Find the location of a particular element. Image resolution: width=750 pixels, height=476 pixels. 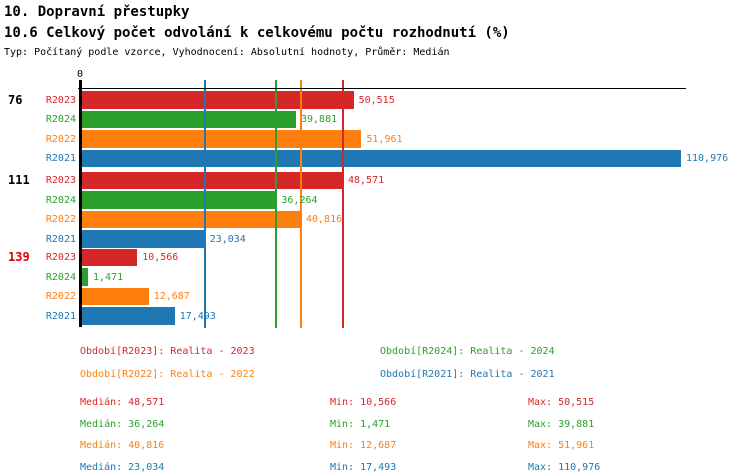

value-label-R2024-76: 39,881 is located at coordinates (319, 119).